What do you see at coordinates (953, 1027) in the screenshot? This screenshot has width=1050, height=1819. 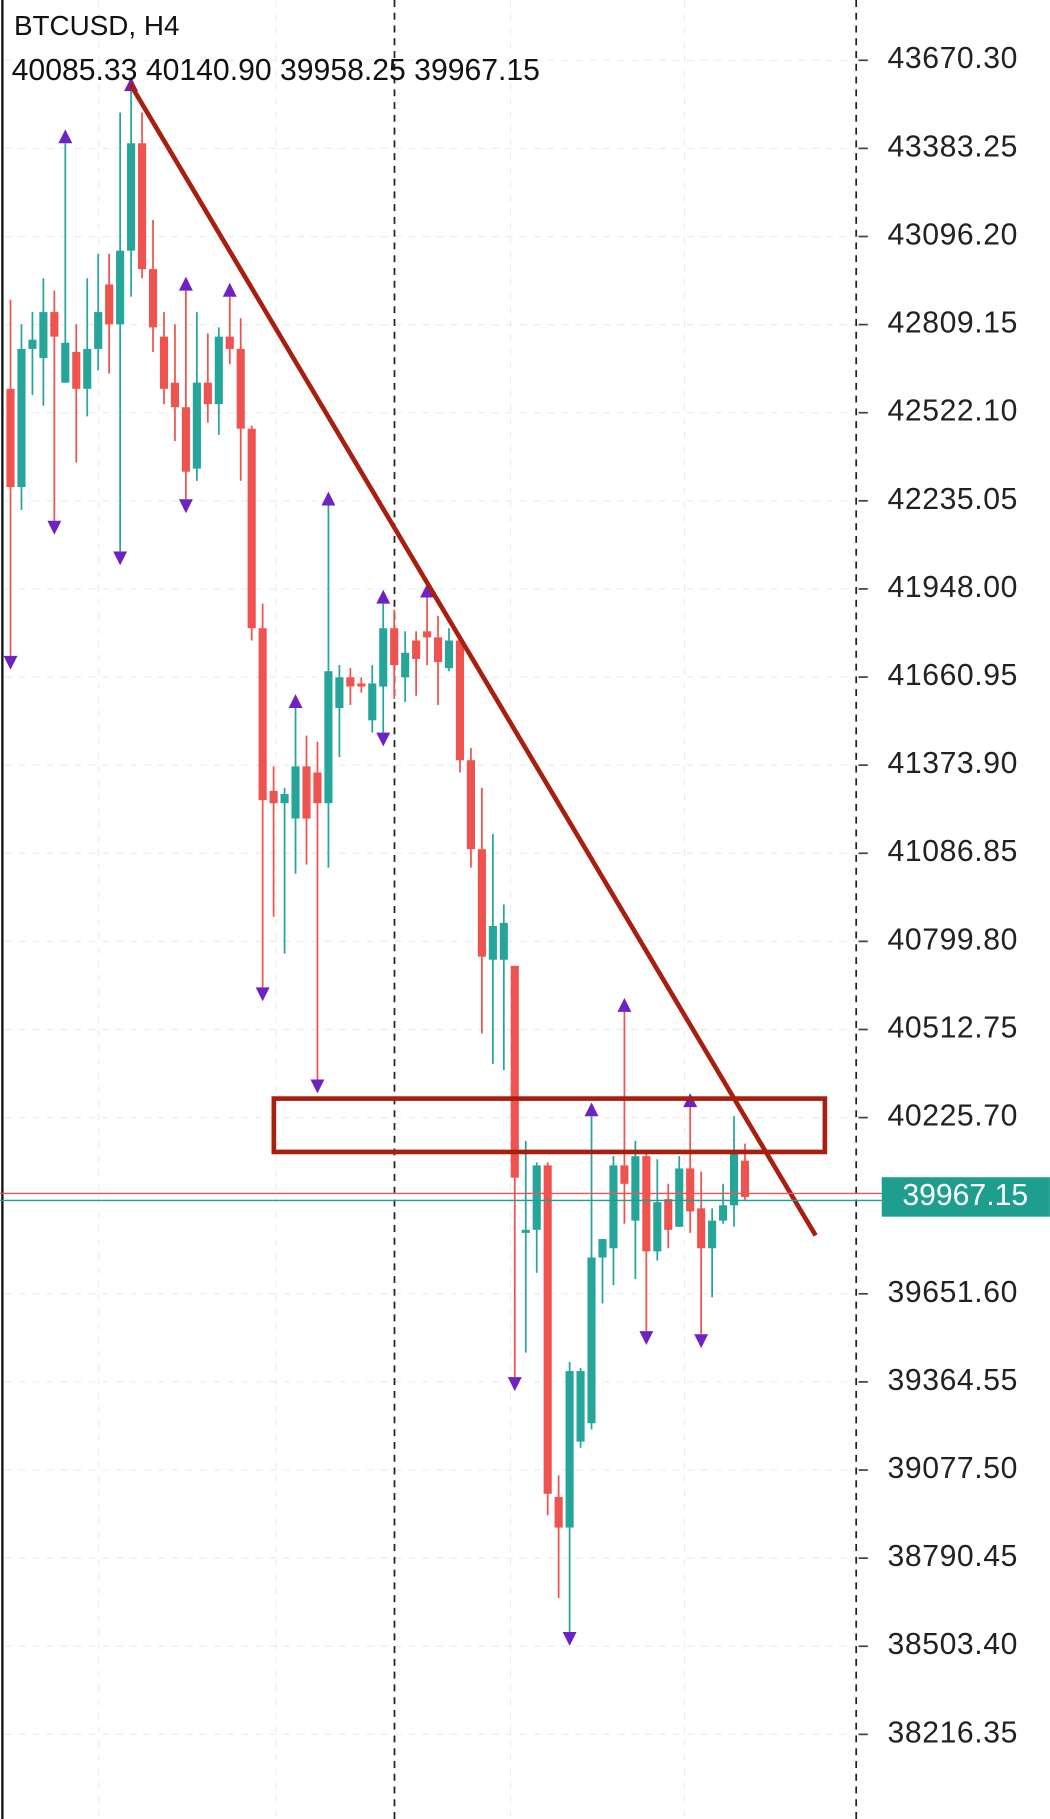 I see `y-tick-label: 40512.75` at bounding box center [953, 1027].